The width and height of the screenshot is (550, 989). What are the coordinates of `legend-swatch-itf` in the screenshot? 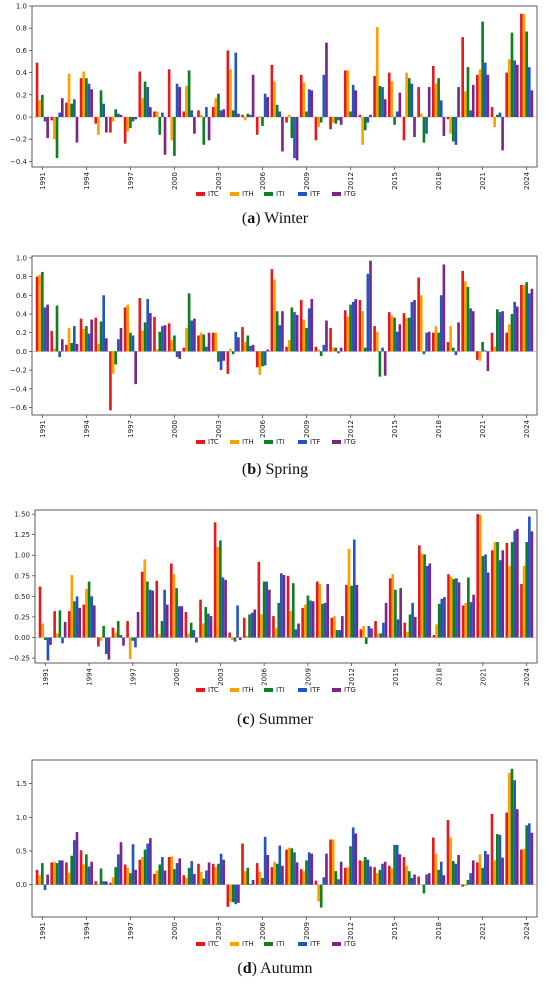 It's located at (302, 944).